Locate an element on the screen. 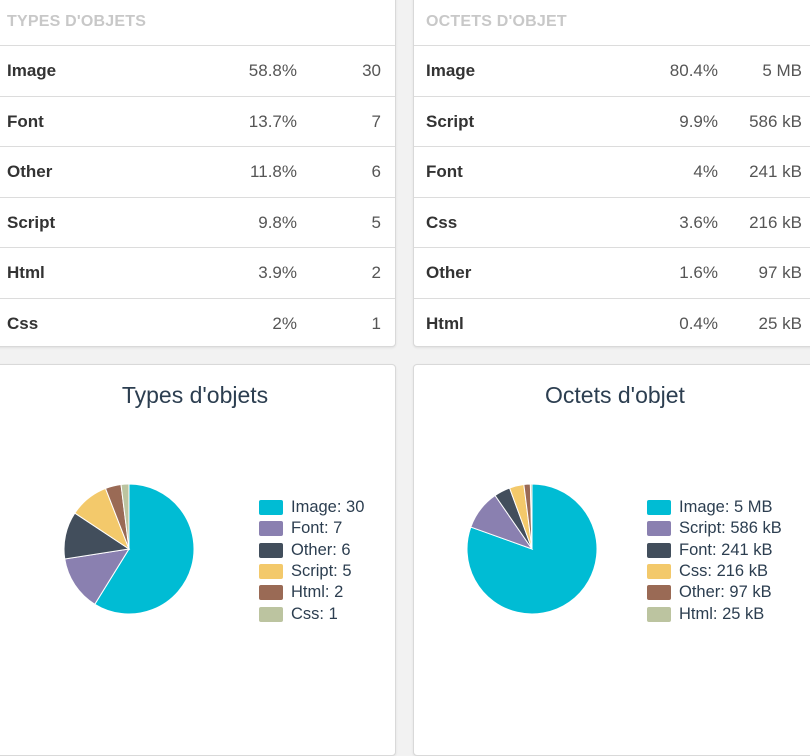 Image resolution: width=810 pixels, height=756 pixels. row-value: 5 MB is located at coordinates (782, 70).